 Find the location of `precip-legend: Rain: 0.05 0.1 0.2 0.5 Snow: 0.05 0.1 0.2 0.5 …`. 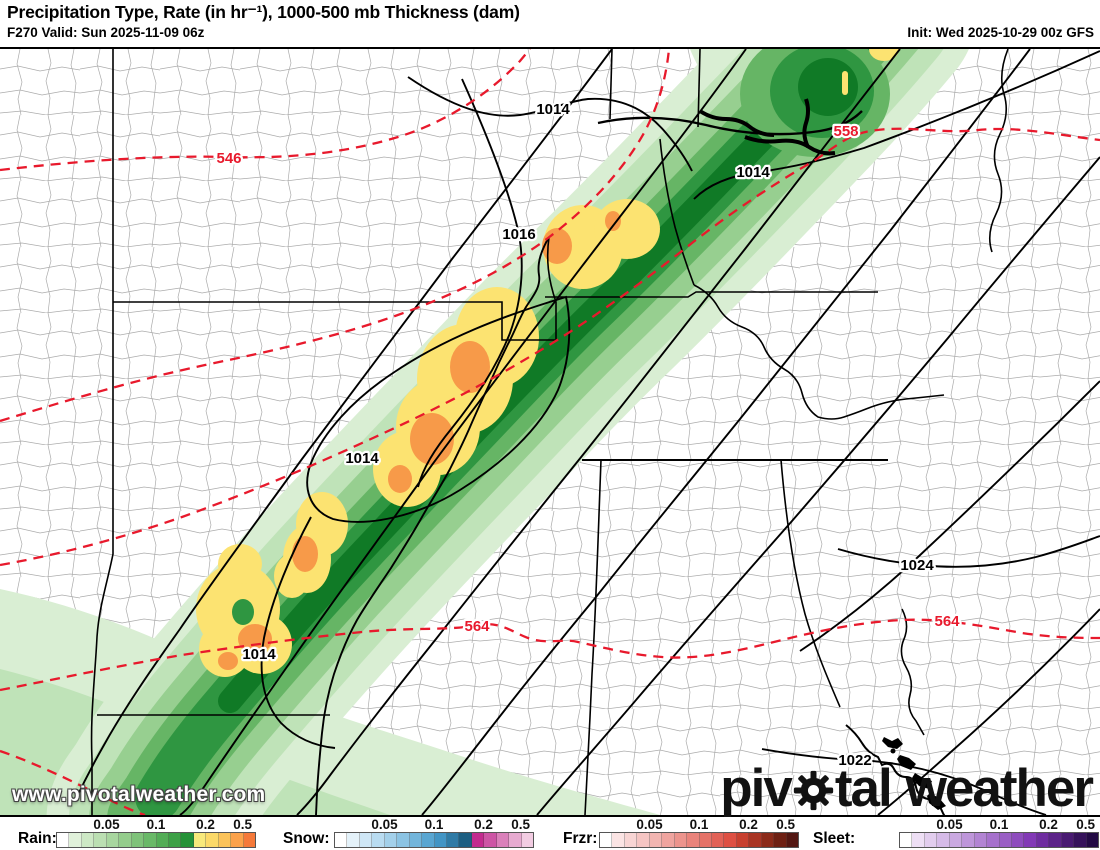

precip-legend: Rain: 0.05 0.1 0.2 0.5 Snow: 0.05 0.1 0.2 0.5 … is located at coordinates (550, 833).